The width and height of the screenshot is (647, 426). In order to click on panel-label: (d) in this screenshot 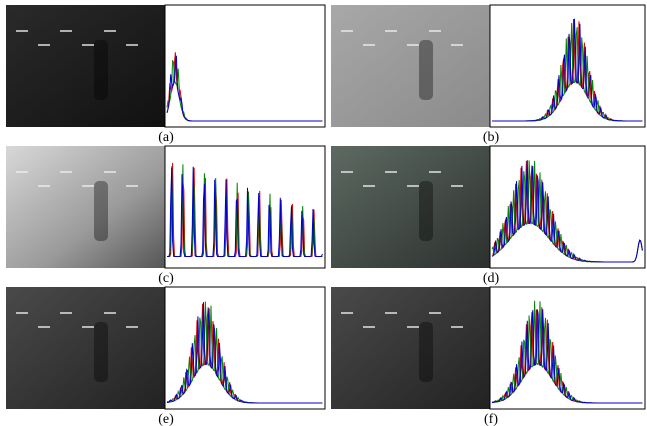, I will do `click(491, 278)`.